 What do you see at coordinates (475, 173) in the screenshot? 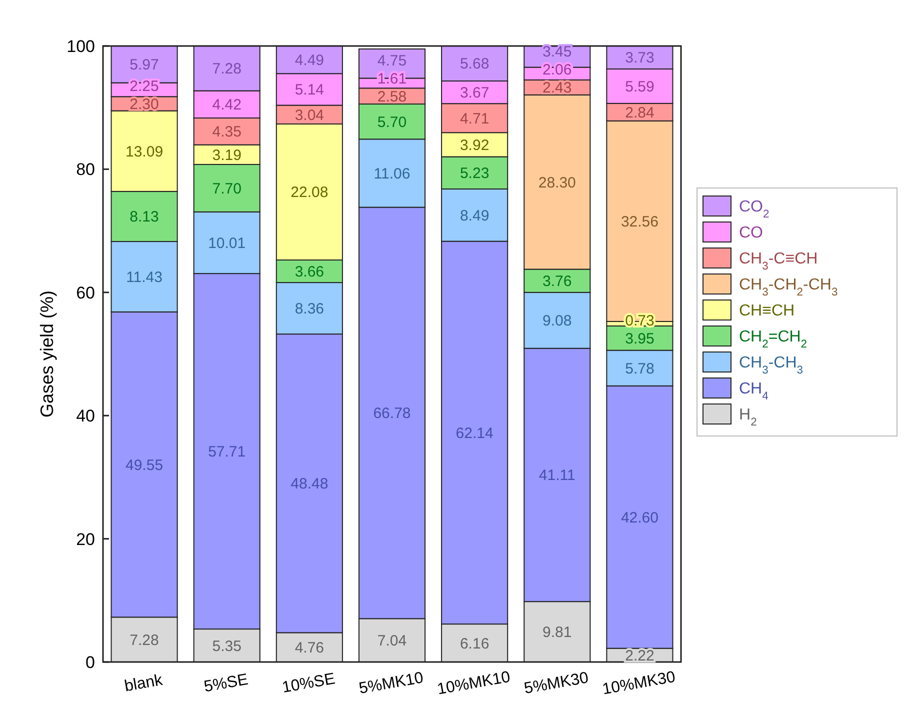
I see `data-label: 5.23` at bounding box center [475, 173].